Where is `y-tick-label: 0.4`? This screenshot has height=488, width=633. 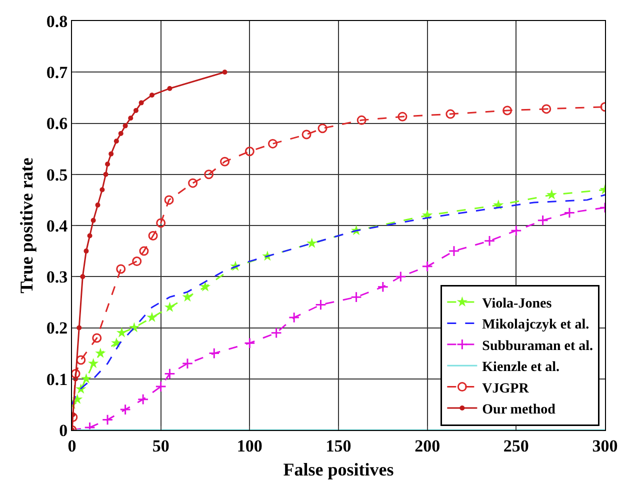 y-tick-label: 0.4 is located at coordinates (57, 226).